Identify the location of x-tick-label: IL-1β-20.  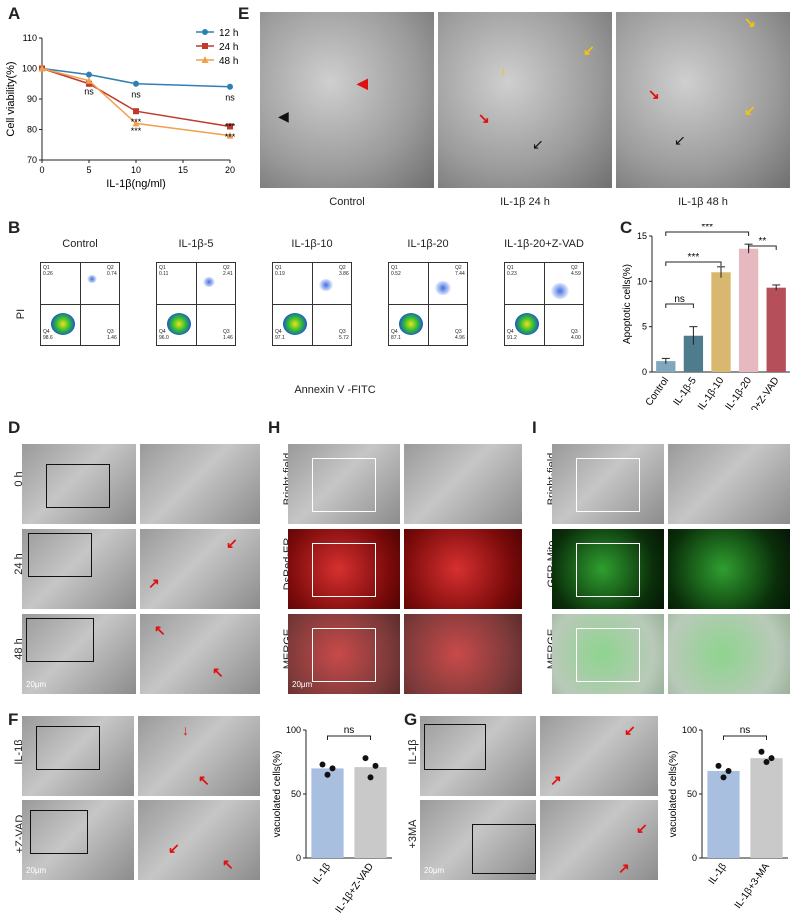
(739, 392).